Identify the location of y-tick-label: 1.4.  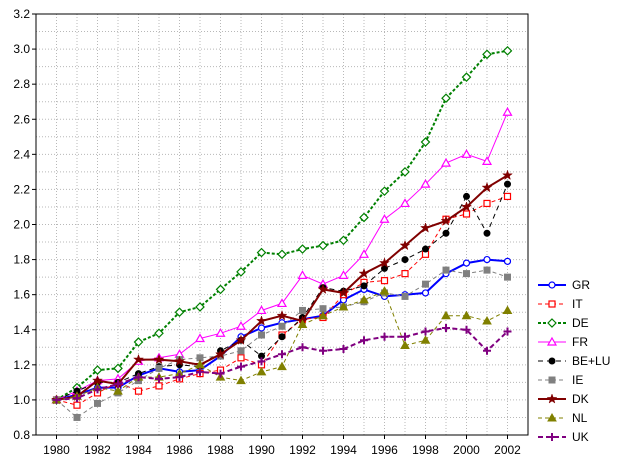
(21, 330).